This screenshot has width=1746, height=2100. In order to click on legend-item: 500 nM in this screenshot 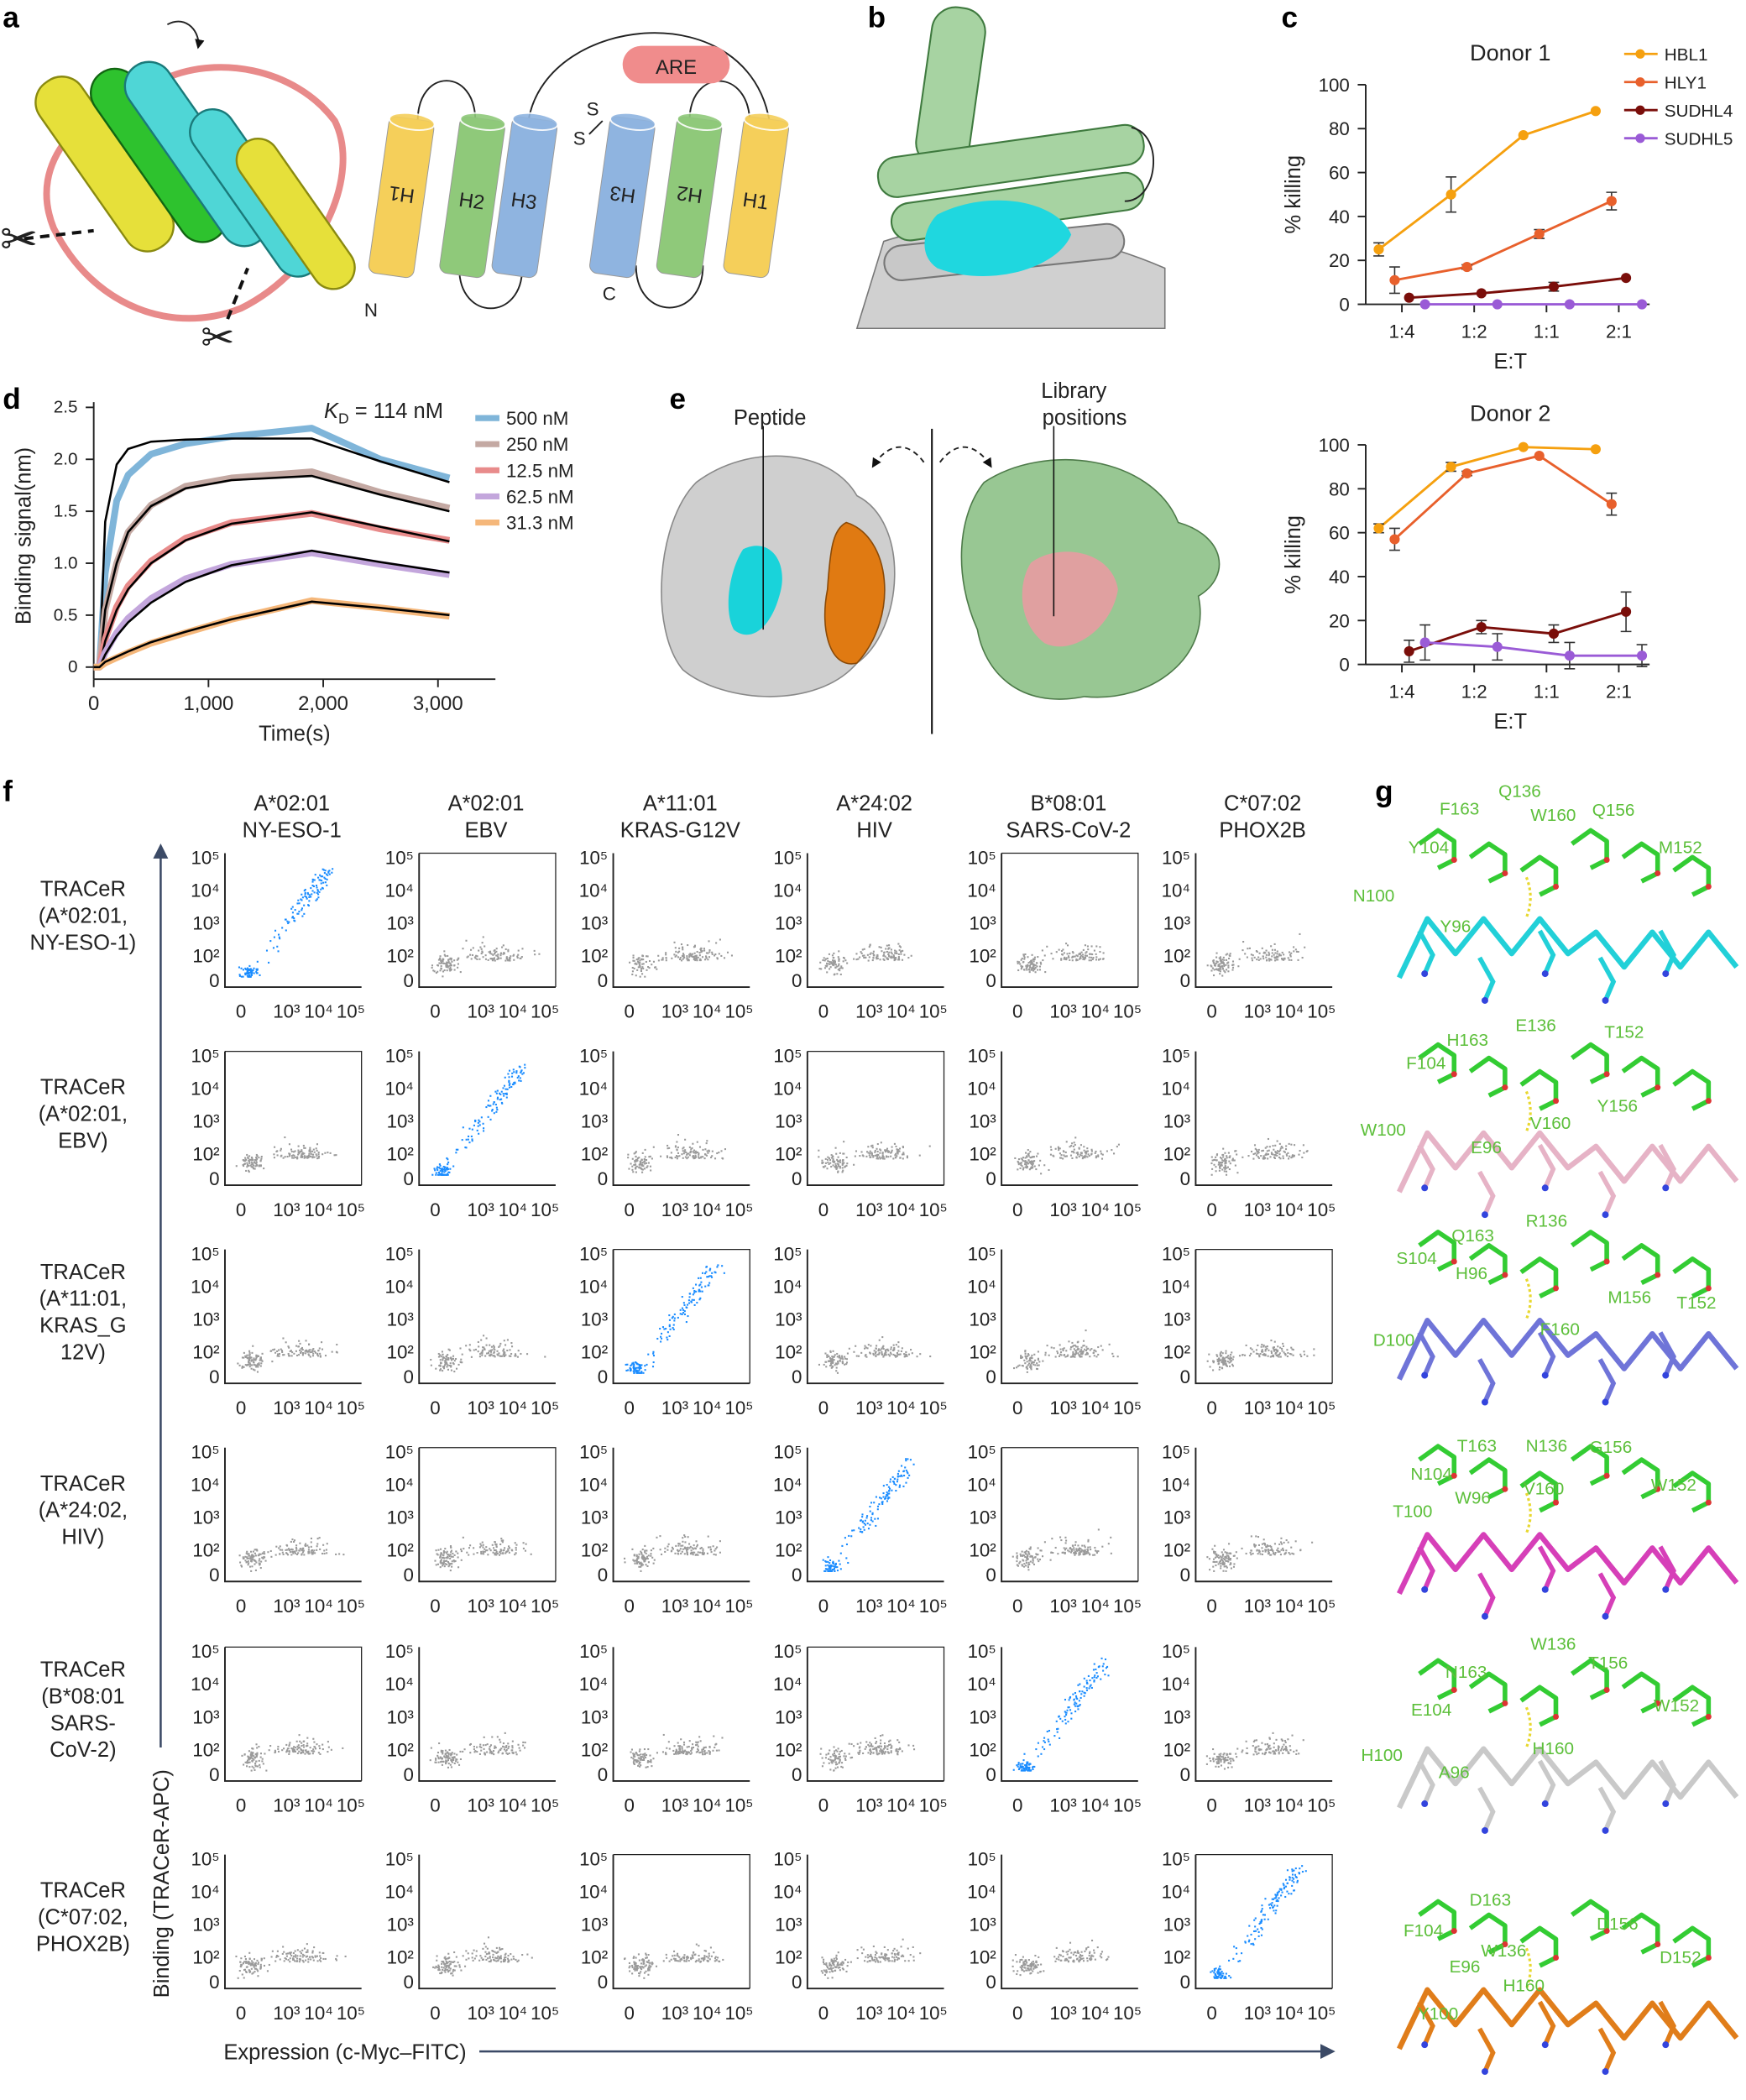, I will do `click(521, 419)`.